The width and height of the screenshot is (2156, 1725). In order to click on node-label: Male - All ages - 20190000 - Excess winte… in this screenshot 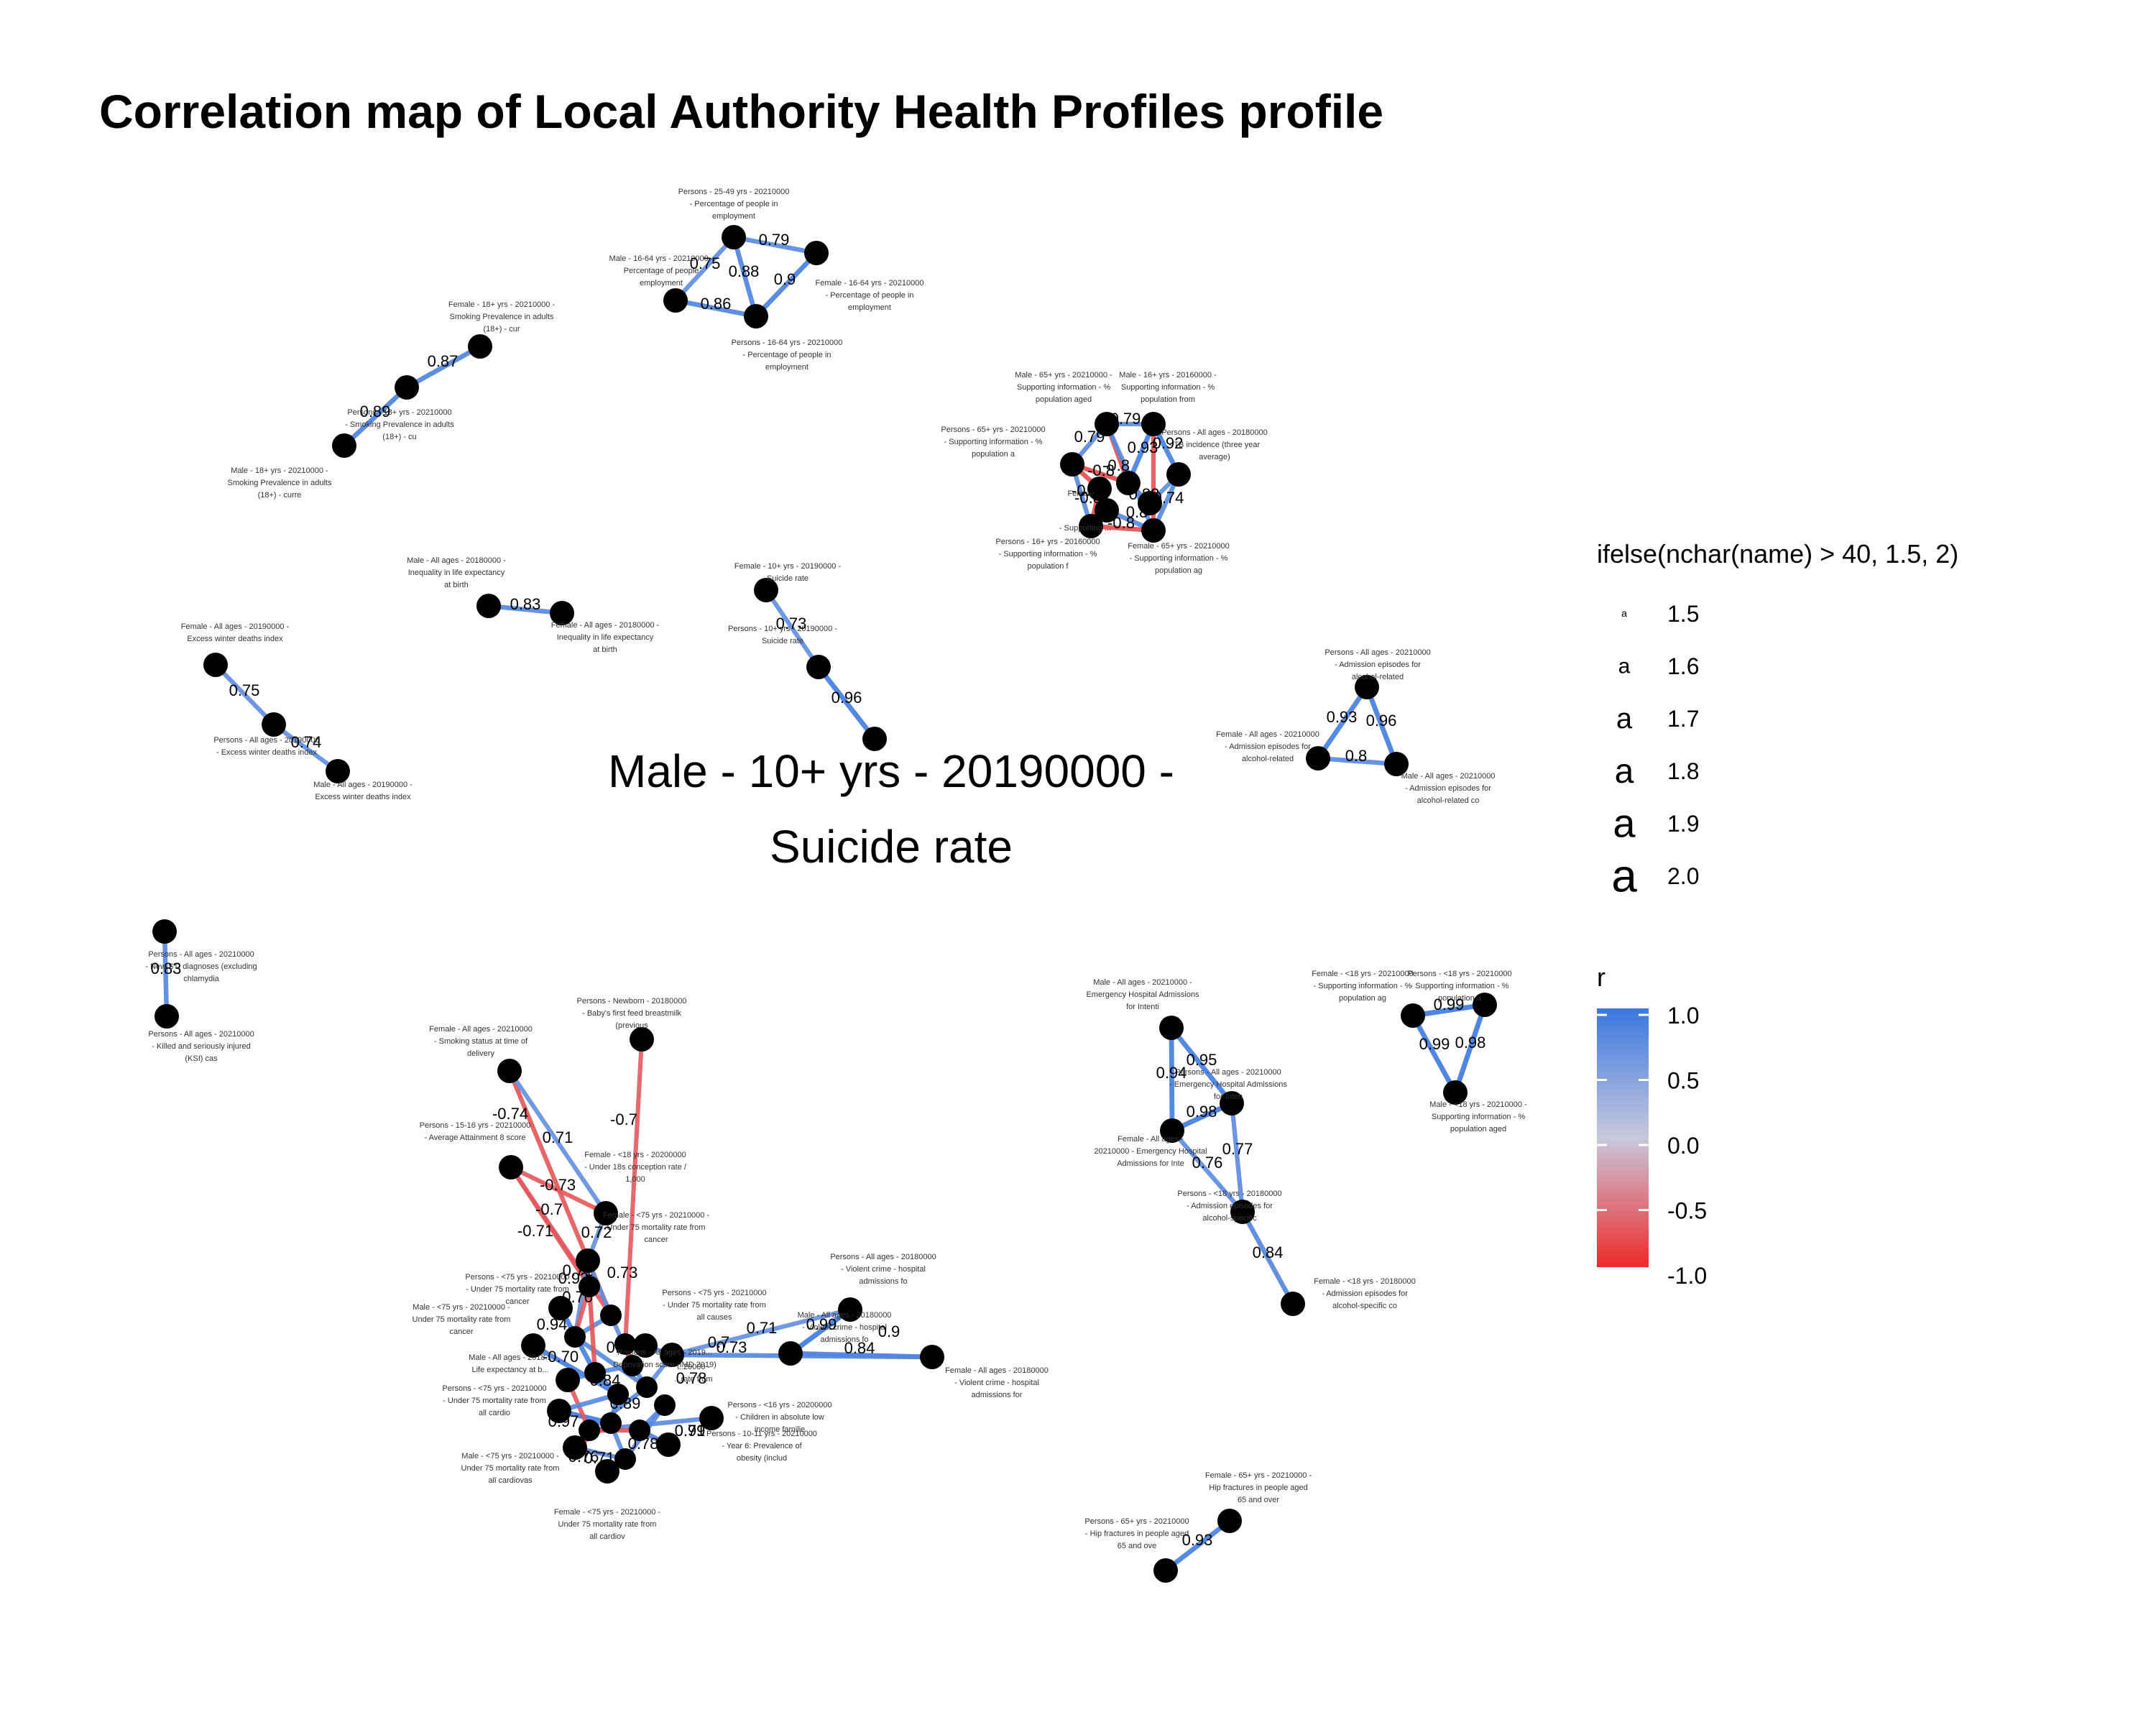, I will do `click(363, 791)`.